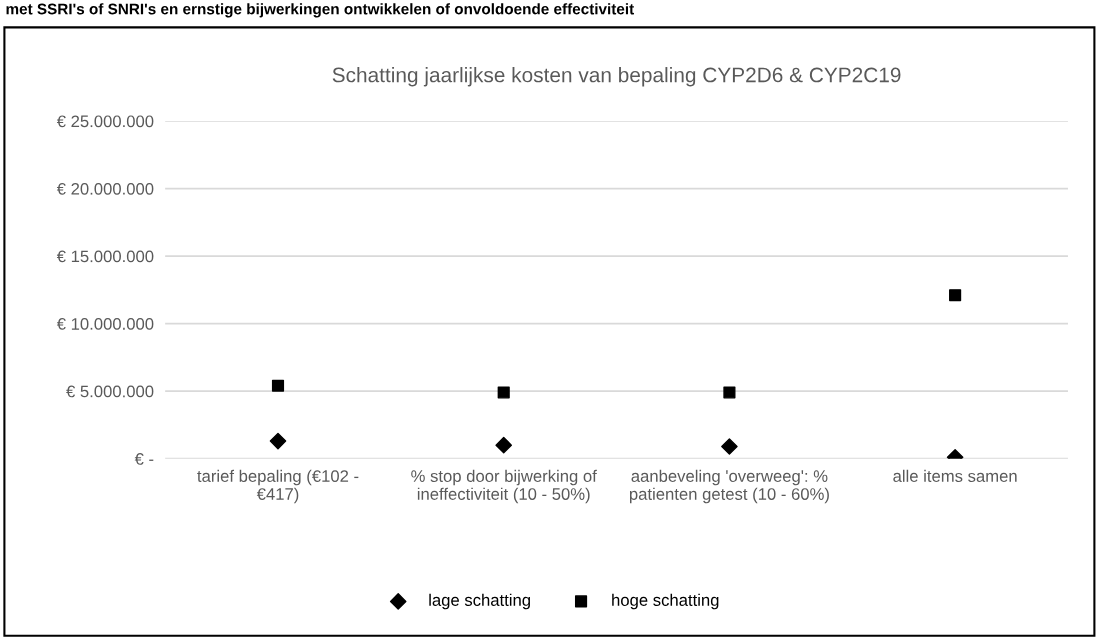 Image resolution: width=1101 pixels, height=637 pixels. Describe the element at coordinates (504, 486) in the screenshot. I see `x-tick-label: % stop door bijwerking of ineffectiviteit (10 - 50%)` at that location.